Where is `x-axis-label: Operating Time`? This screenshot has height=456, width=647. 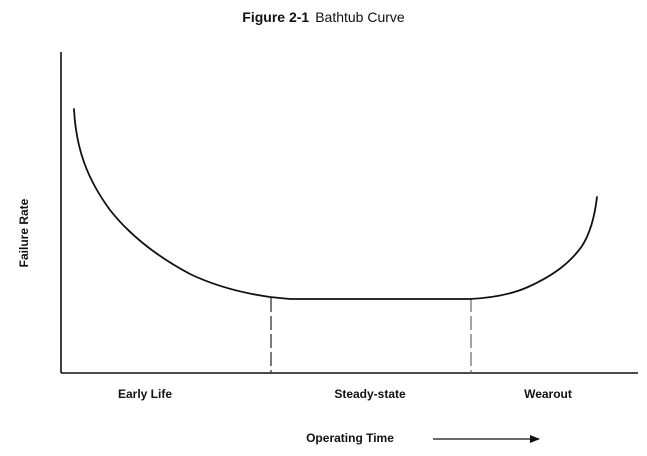
x-axis-label: Operating Time is located at coordinates (350, 438).